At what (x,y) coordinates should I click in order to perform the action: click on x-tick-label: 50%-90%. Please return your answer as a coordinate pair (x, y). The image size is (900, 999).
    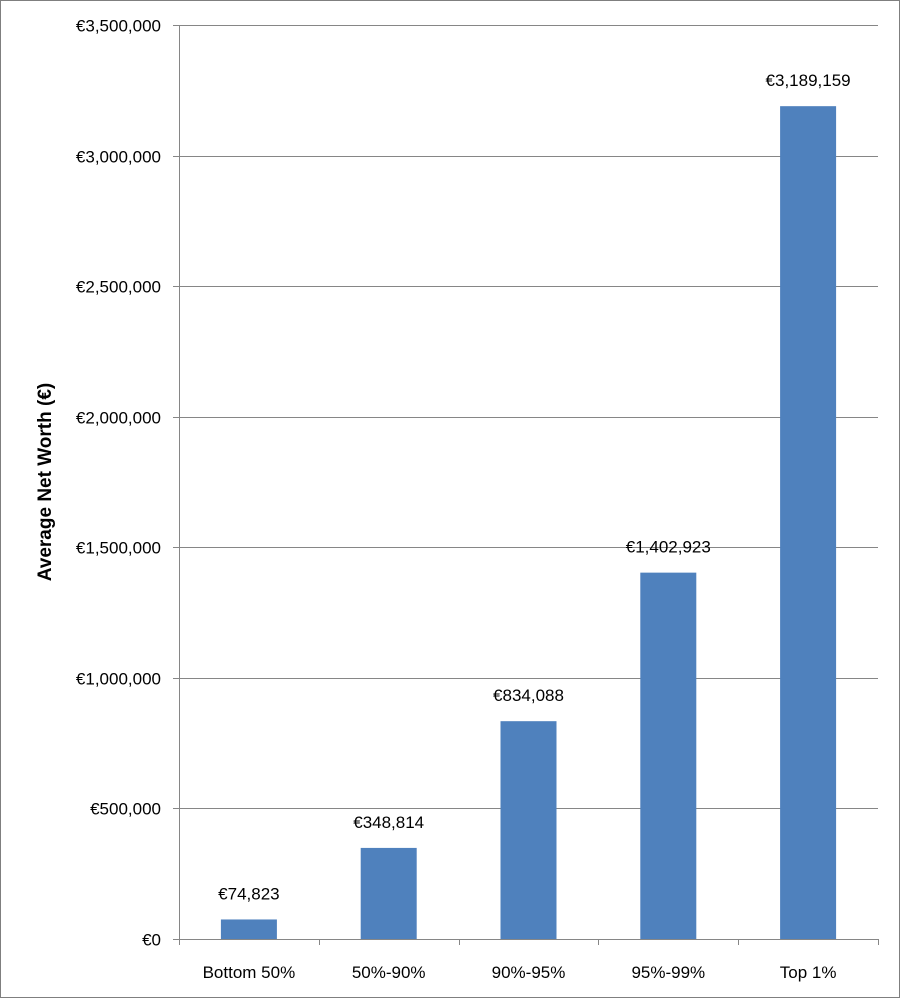
    Looking at the image, I should click on (389, 972).